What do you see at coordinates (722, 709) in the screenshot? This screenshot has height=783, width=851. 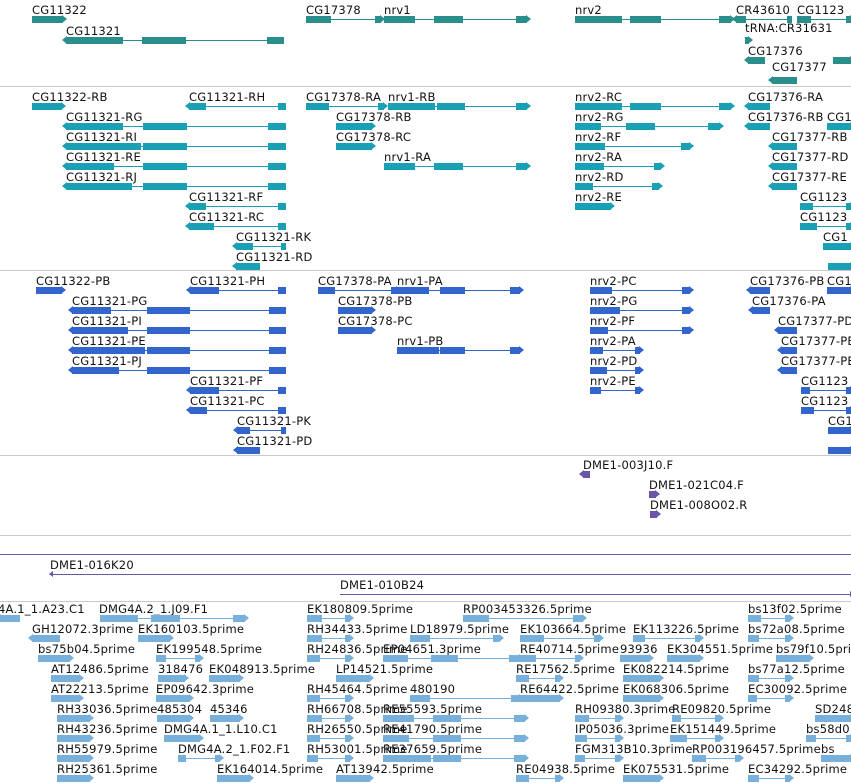 I see `feature-label: RE09820.5prime` at bounding box center [722, 709].